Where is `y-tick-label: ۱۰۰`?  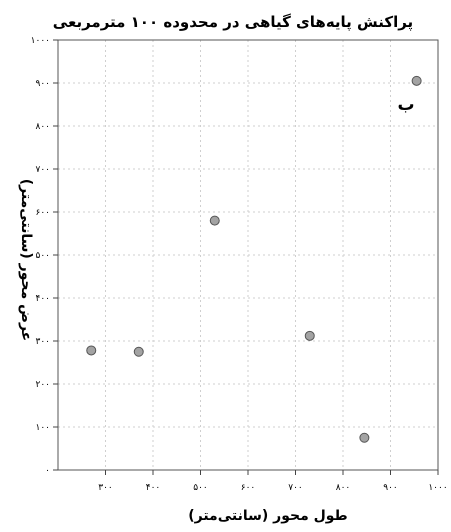 y-tick-label: ۱۰۰ is located at coordinates (42, 428).